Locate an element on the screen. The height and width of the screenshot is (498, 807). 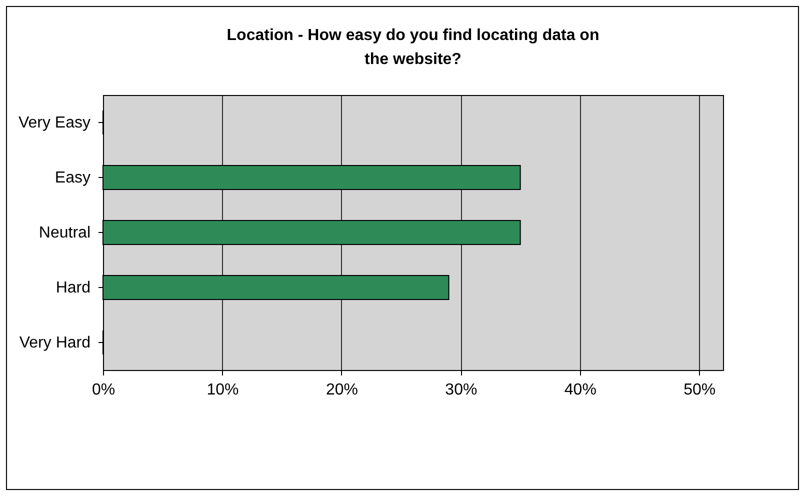
x-tick-label: 40% is located at coordinates (580, 390).